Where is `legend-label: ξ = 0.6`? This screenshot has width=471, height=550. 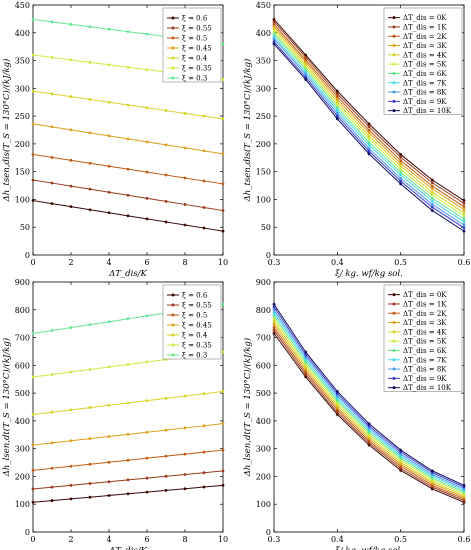
legend-label: ξ = 0.6 is located at coordinates (195, 19).